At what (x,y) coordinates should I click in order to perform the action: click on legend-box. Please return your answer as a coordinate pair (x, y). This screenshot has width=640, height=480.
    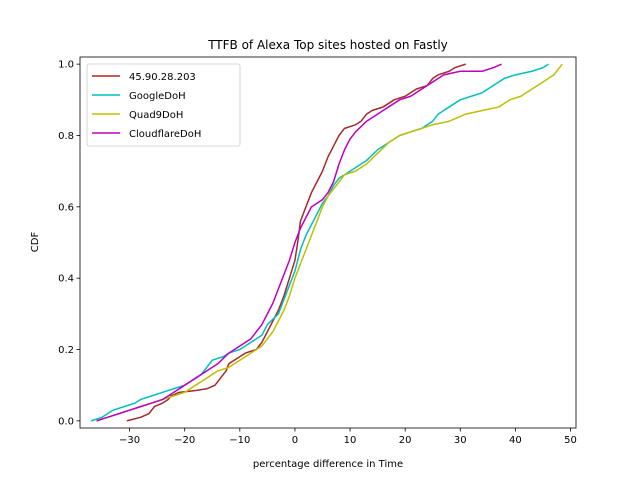
    Looking at the image, I should click on (163, 105).